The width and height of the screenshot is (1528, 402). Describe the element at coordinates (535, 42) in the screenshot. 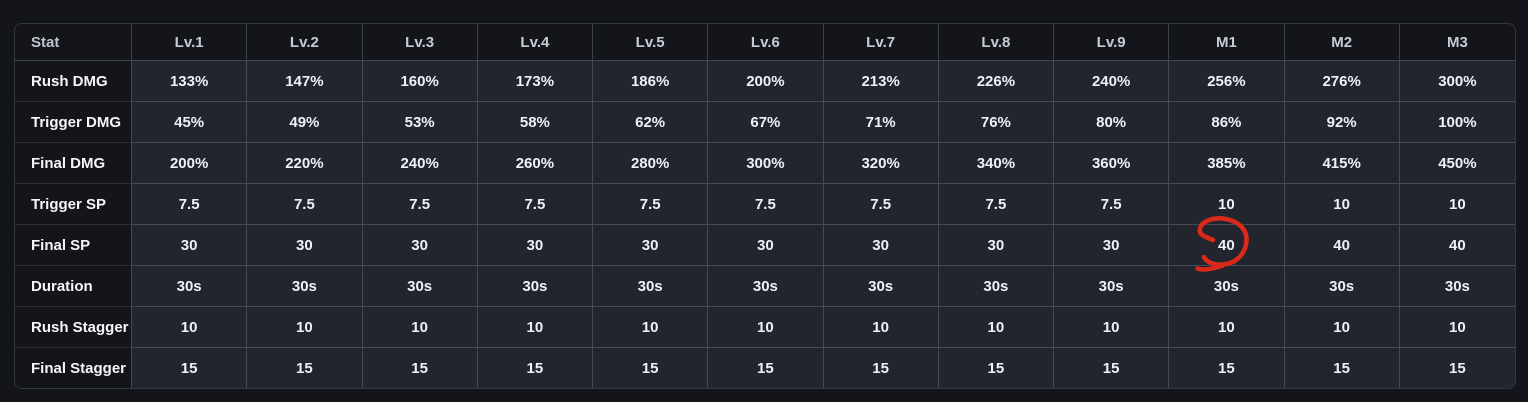

I see `header-cell-lv4: Lv.4` at that location.